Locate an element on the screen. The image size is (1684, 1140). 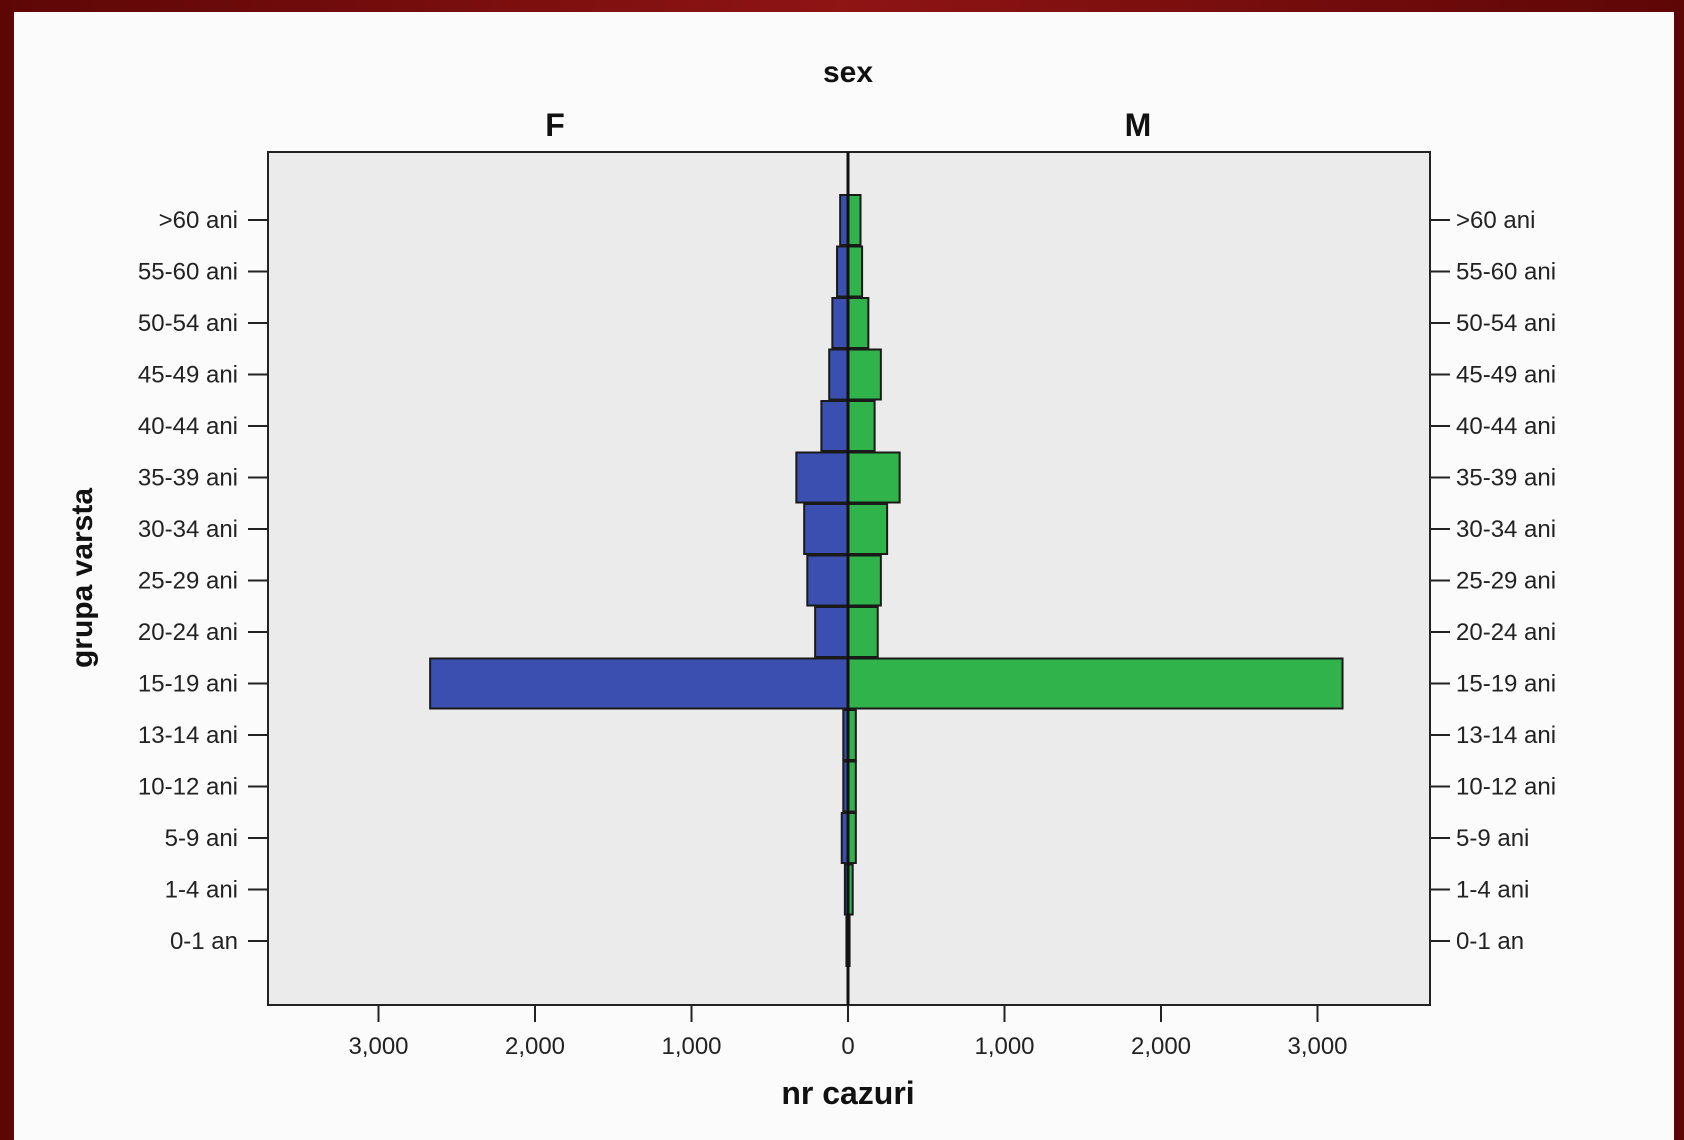
y-tick-label-right-5-9-ani: 5-9 ani is located at coordinates (1492, 838).